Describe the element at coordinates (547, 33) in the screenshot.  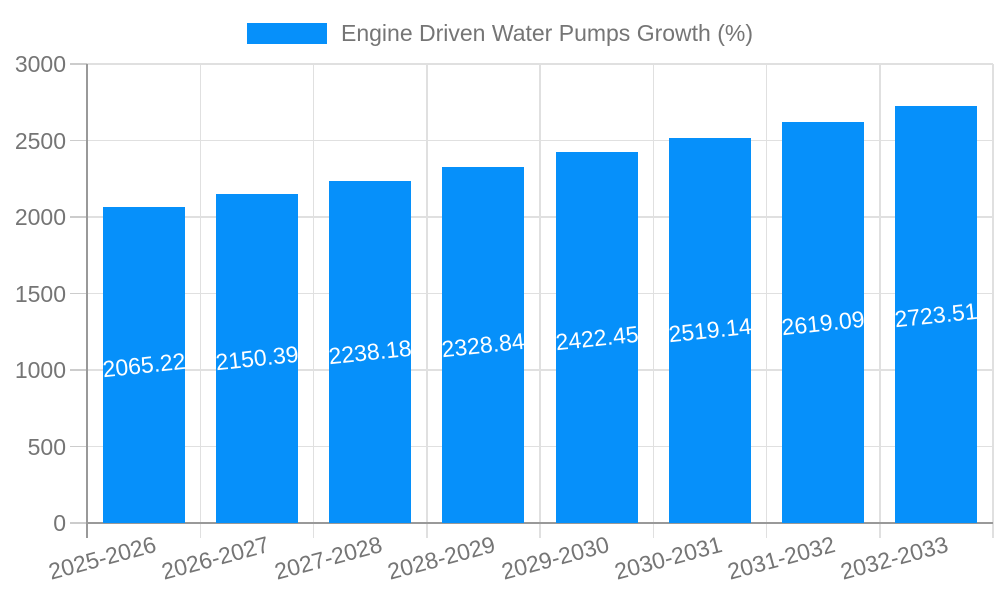
I see `legend-label: Engine Driven Water Pumps Growth (%)` at that location.